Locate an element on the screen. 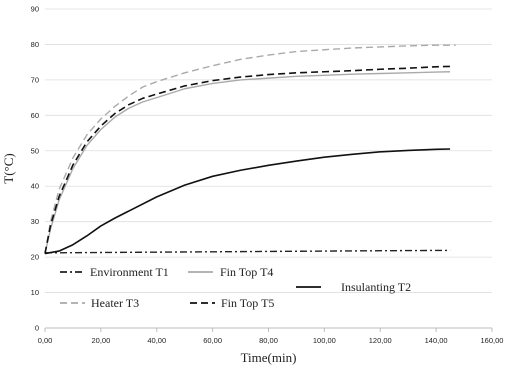  legend-label: Fin Top T5 is located at coordinates (247, 303).